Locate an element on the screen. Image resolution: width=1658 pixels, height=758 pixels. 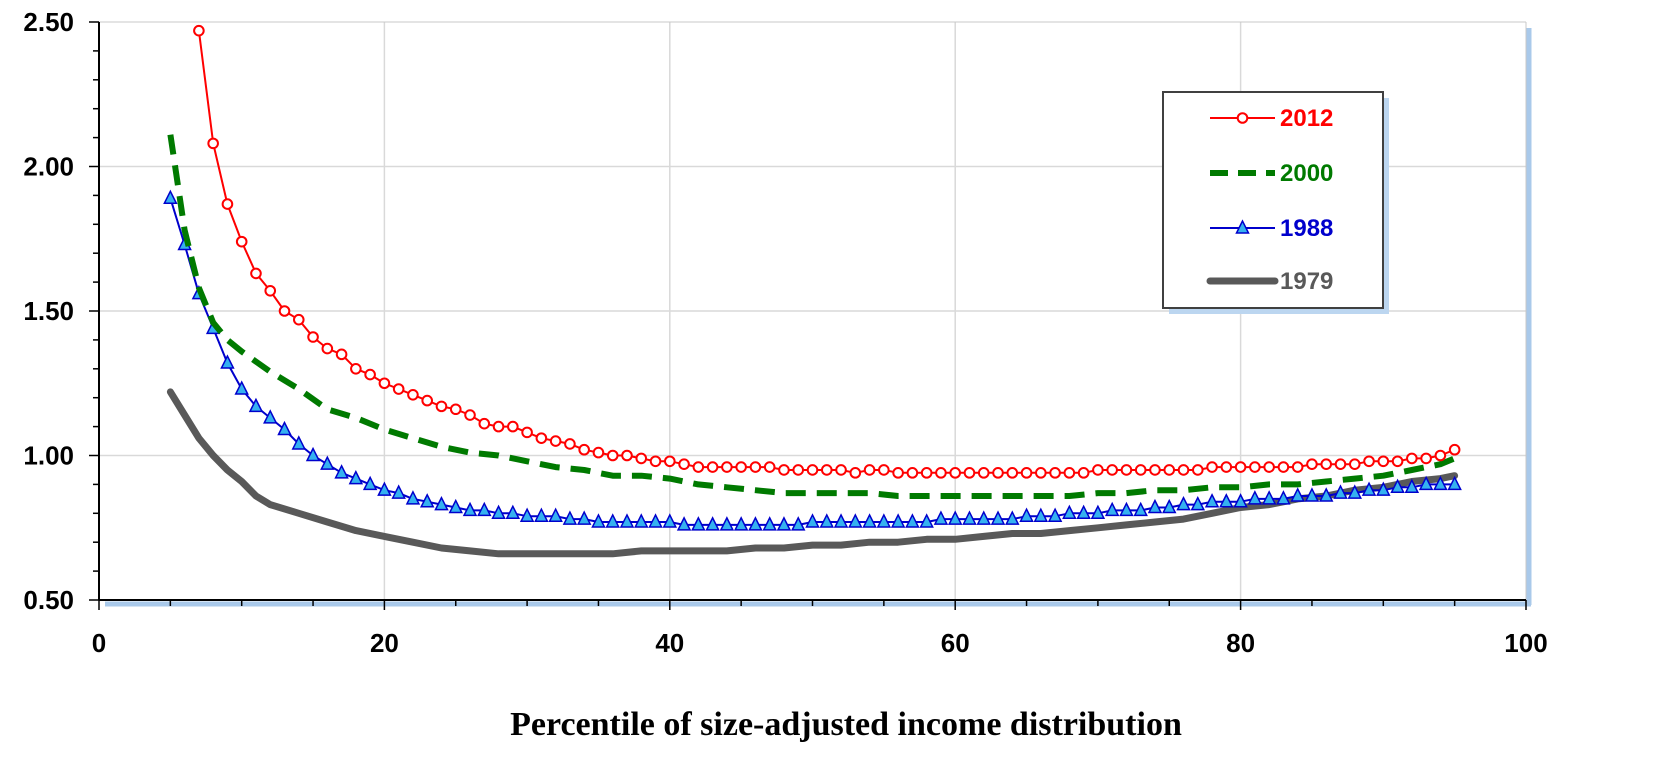
x-tick-label: 60 is located at coordinates (955, 643).